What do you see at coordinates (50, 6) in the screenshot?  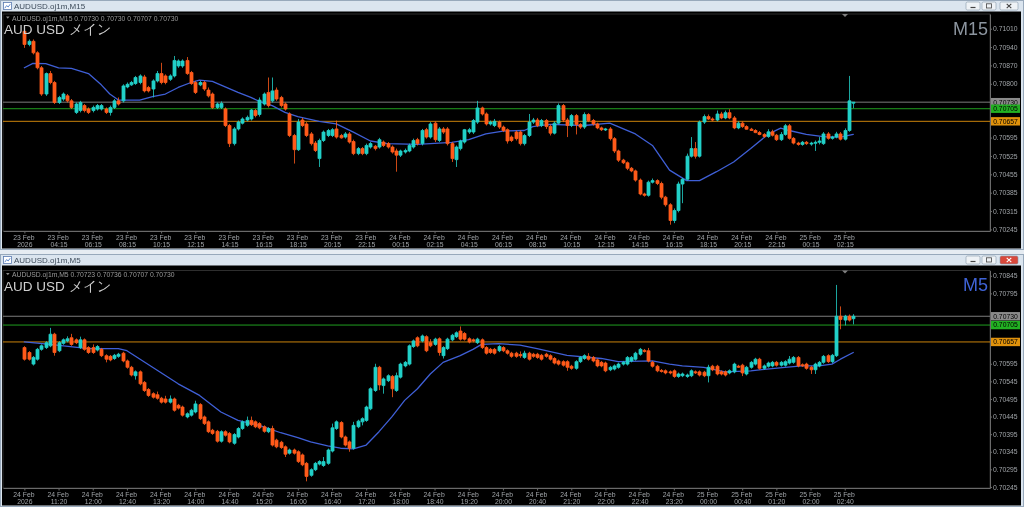 I see `chart-title: AUDUSD.oj1m,M15` at bounding box center [50, 6].